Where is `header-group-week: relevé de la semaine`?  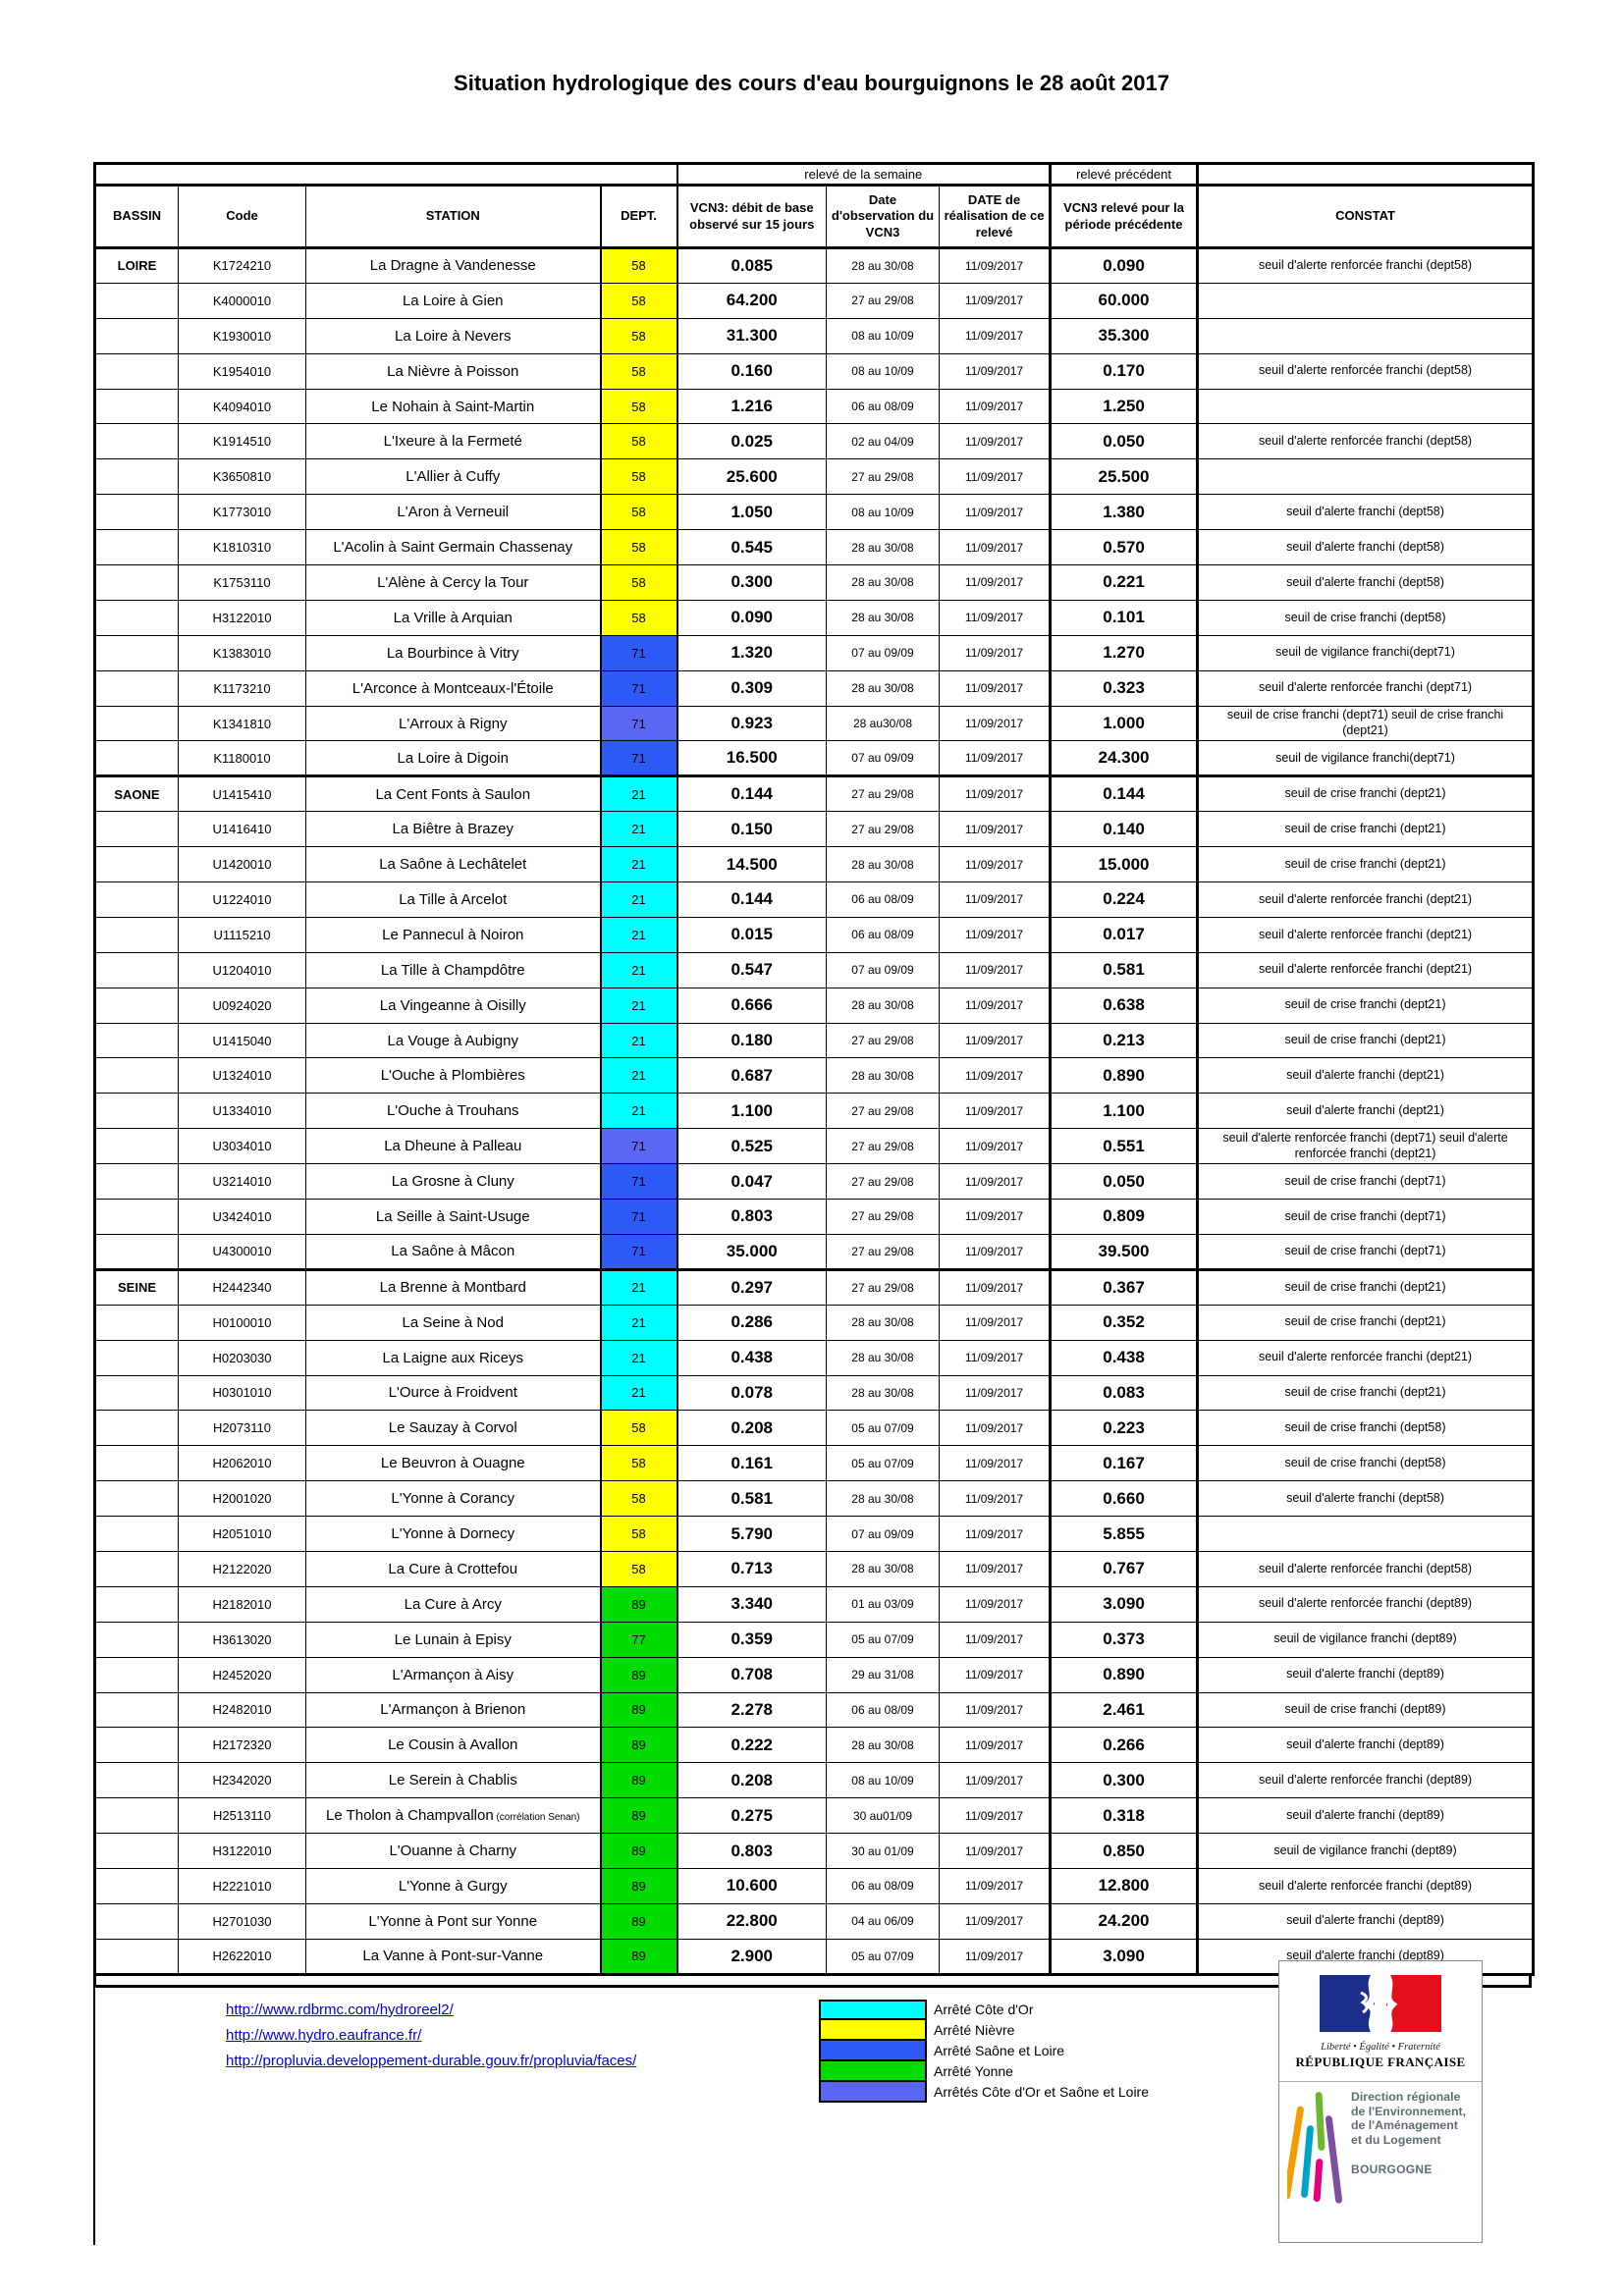 header-group-week: relevé de la semaine is located at coordinates (864, 175).